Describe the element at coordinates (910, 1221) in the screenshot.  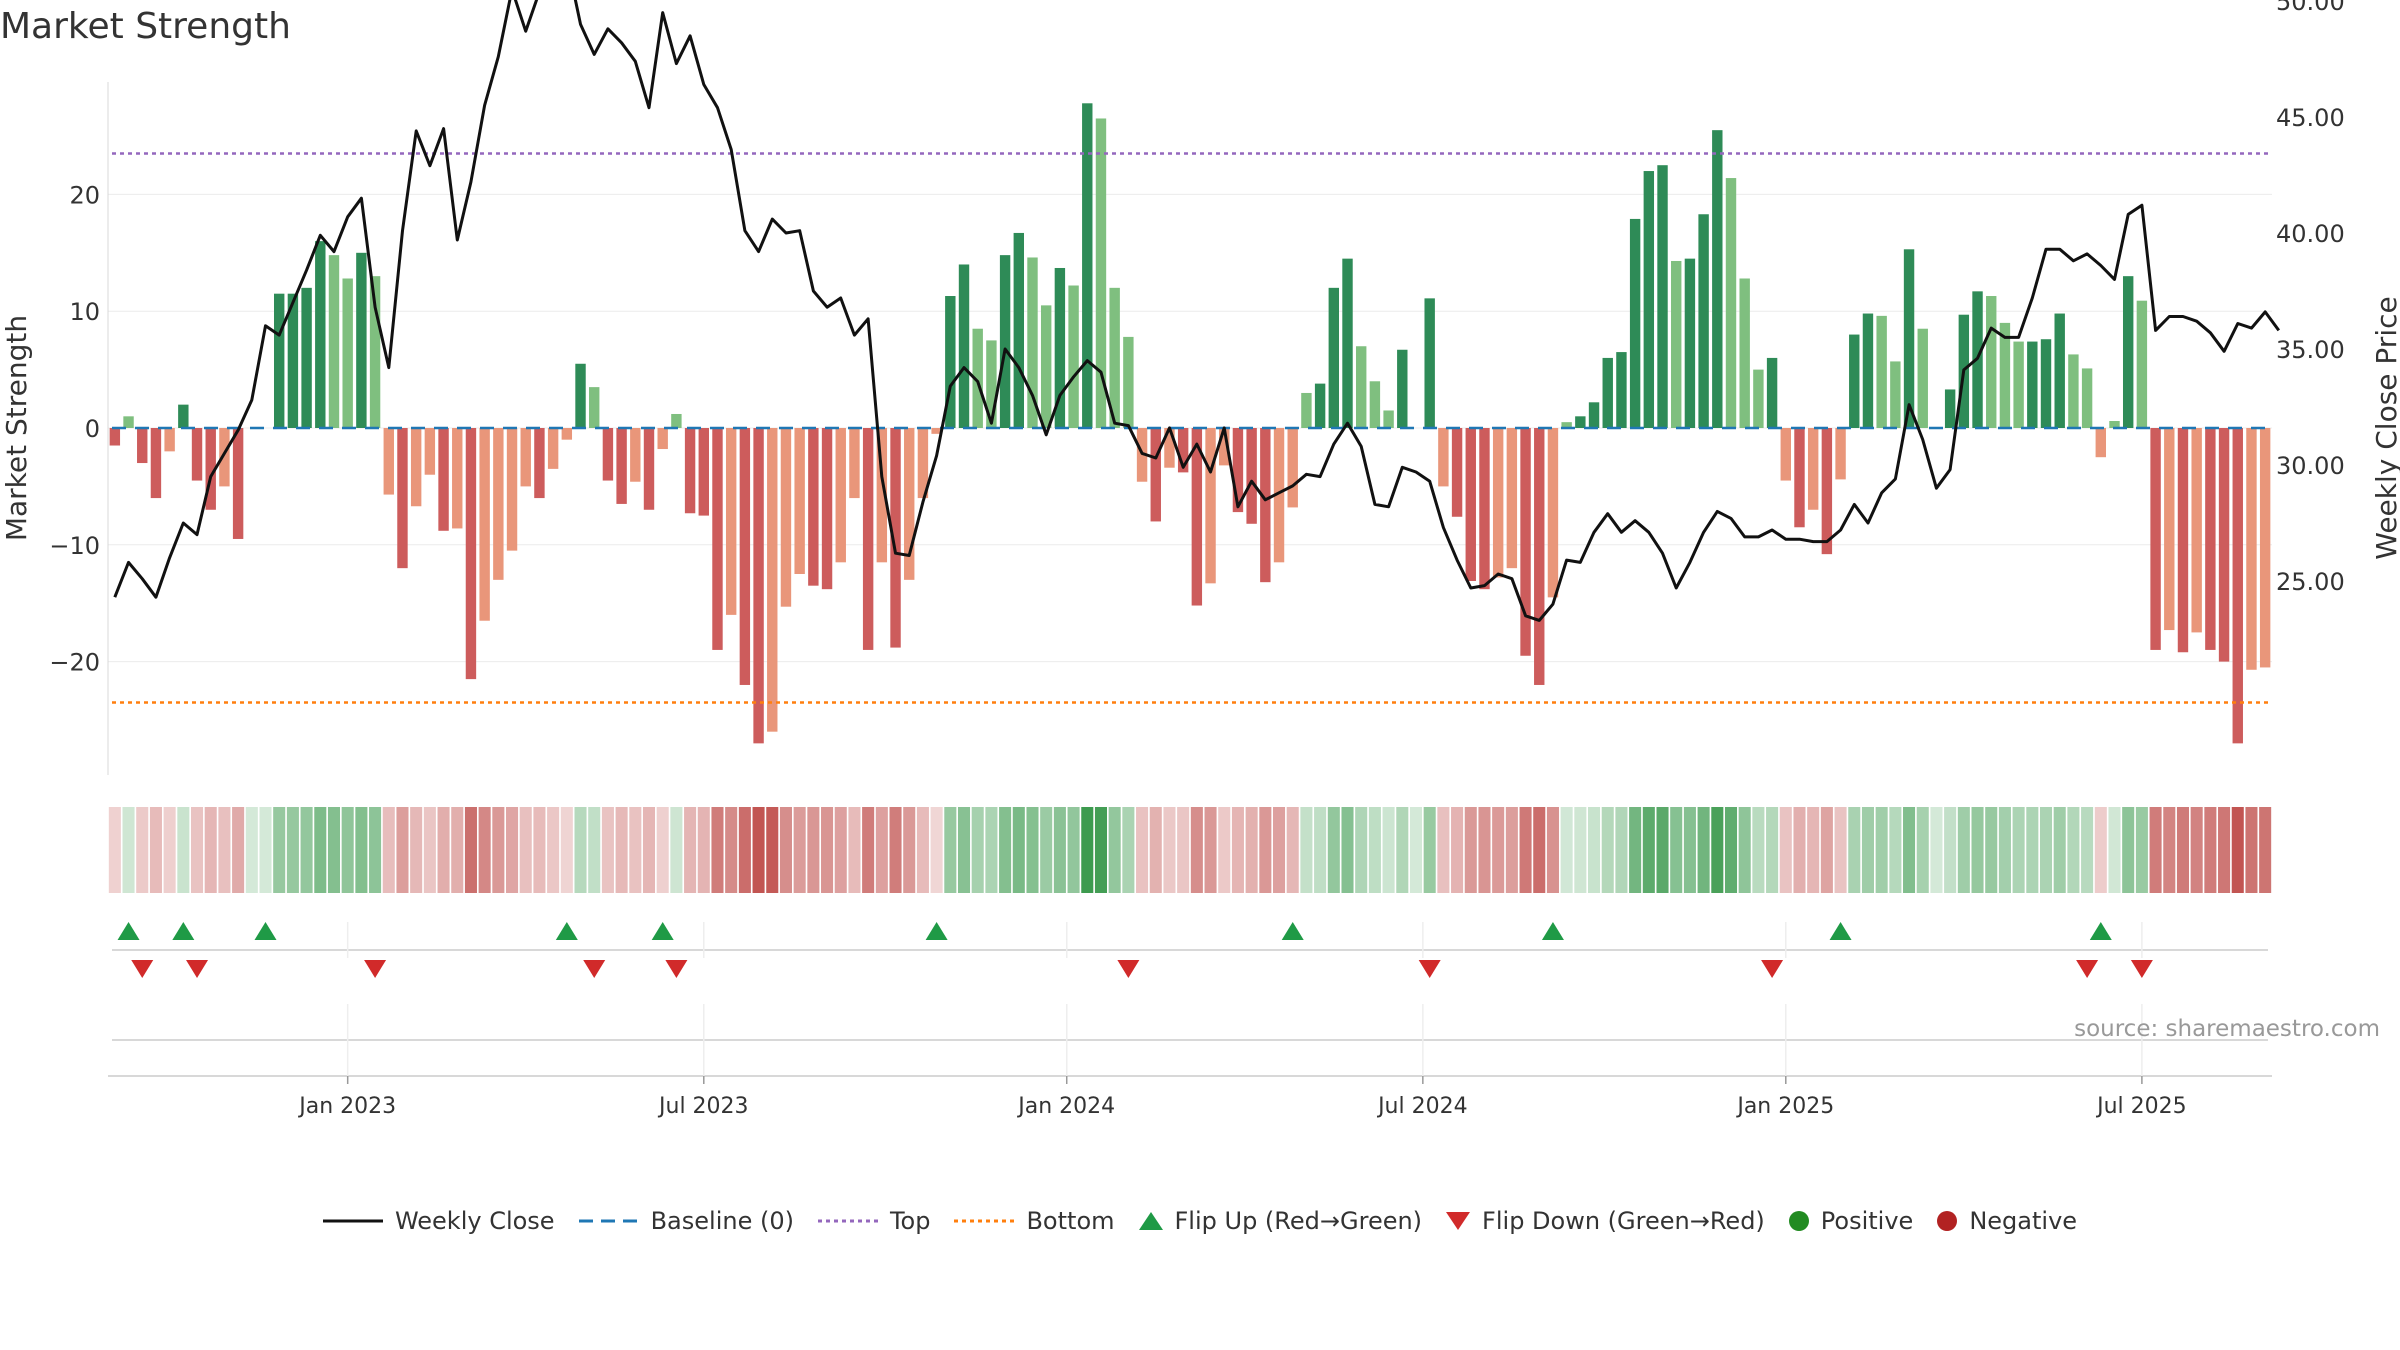
I see `legend-label: Top` at that location.